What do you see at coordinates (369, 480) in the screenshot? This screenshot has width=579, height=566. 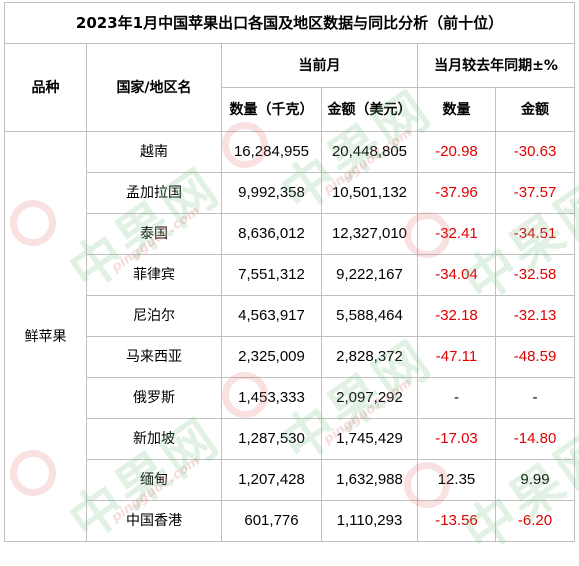 I see `amount-cell: 1,632,988` at bounding box center [369, 480].